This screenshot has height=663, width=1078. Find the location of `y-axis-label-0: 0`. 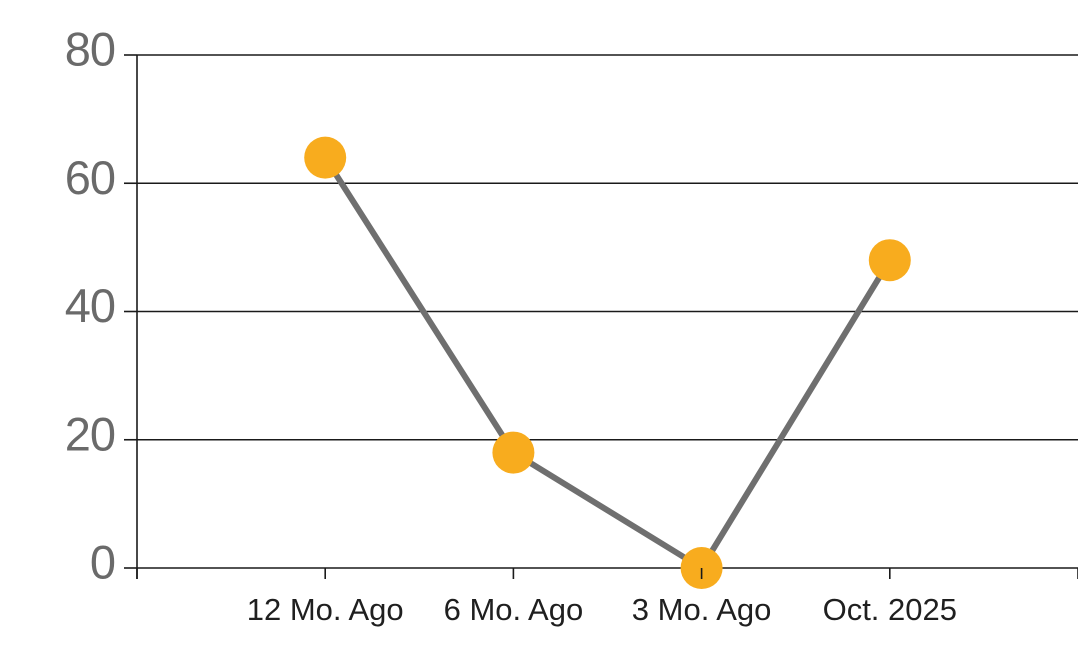

y-axis-label-0: 0 is located at coordinates (102, 562).